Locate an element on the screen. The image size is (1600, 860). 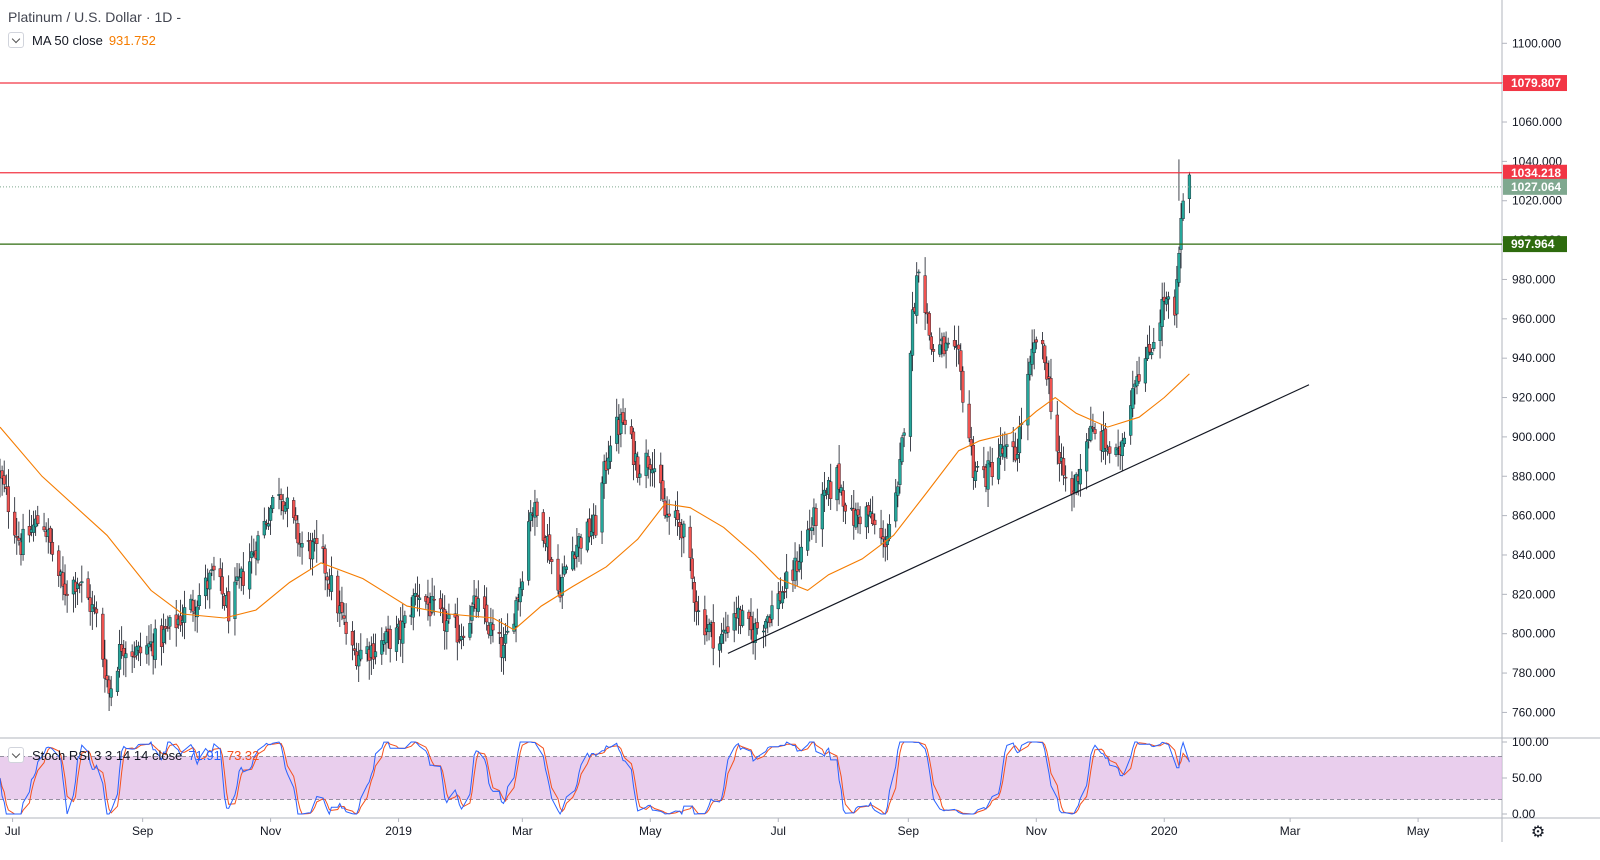
stoch-tick-label: 0.00 is located at coordinates (1524, 814).